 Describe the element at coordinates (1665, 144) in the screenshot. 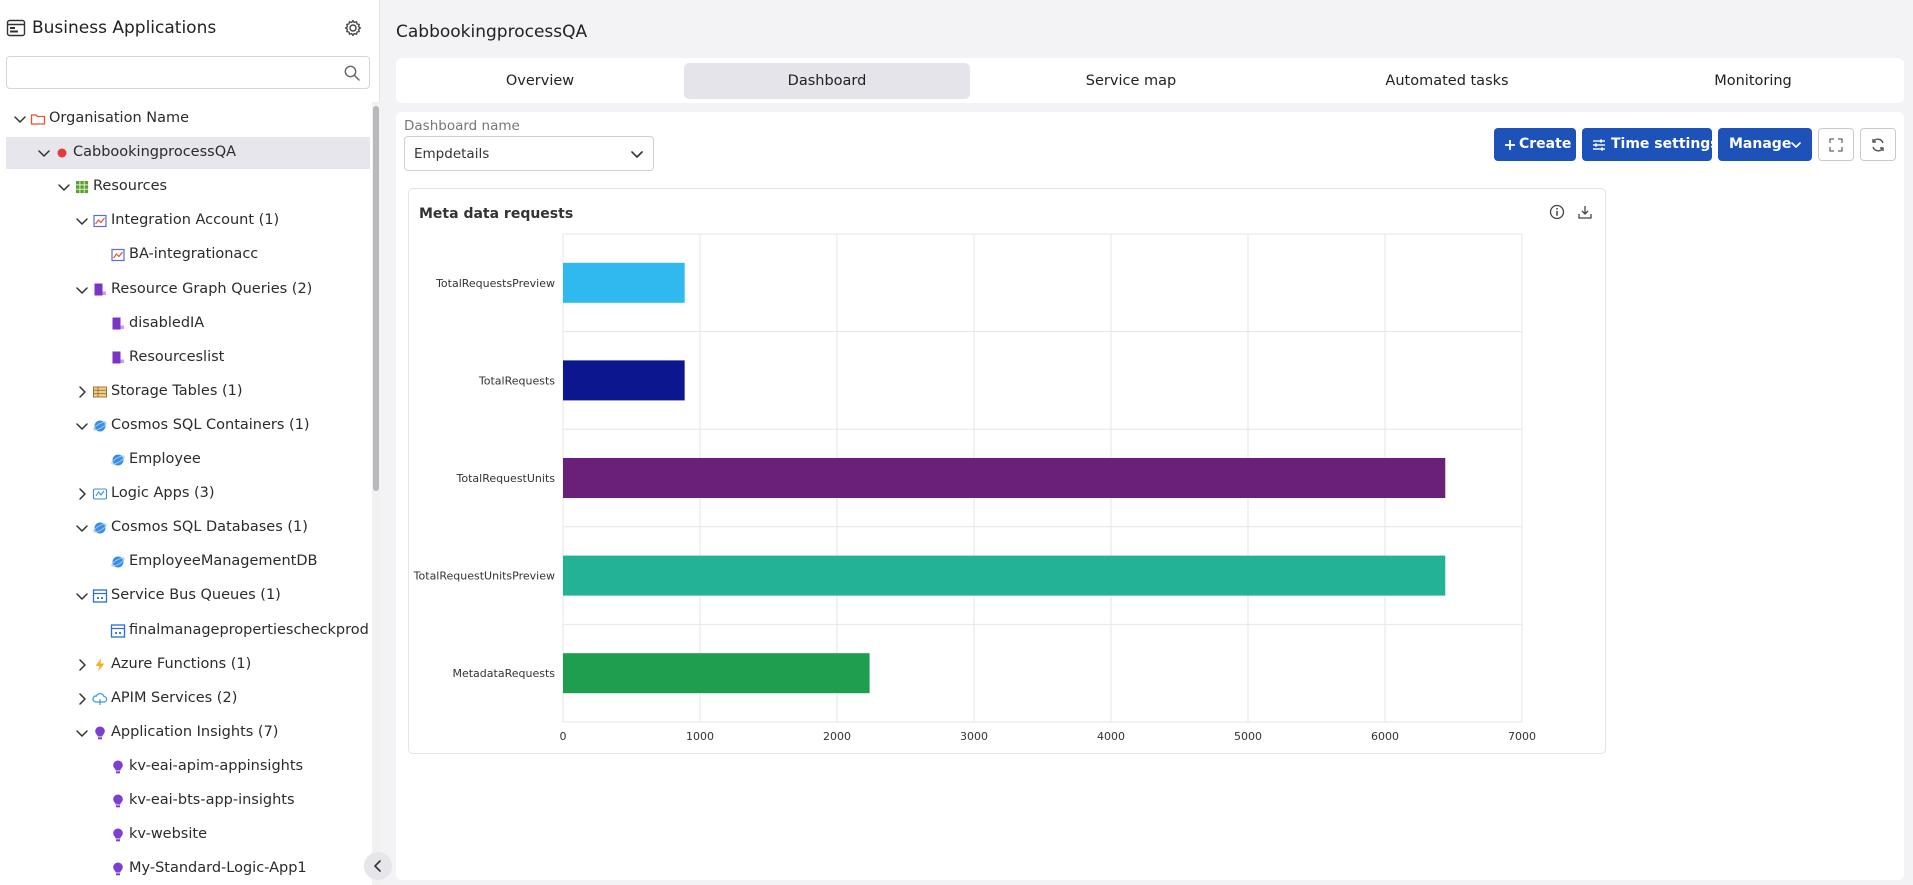

I see `time-settings-button-label: Time settings` at that location.